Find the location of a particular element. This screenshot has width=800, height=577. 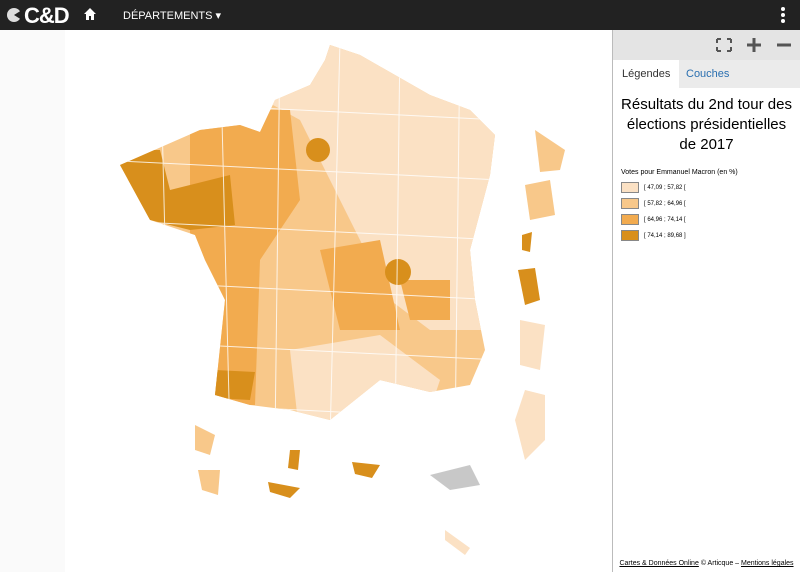

zoom-in-button is located at coordinates (754, 45).